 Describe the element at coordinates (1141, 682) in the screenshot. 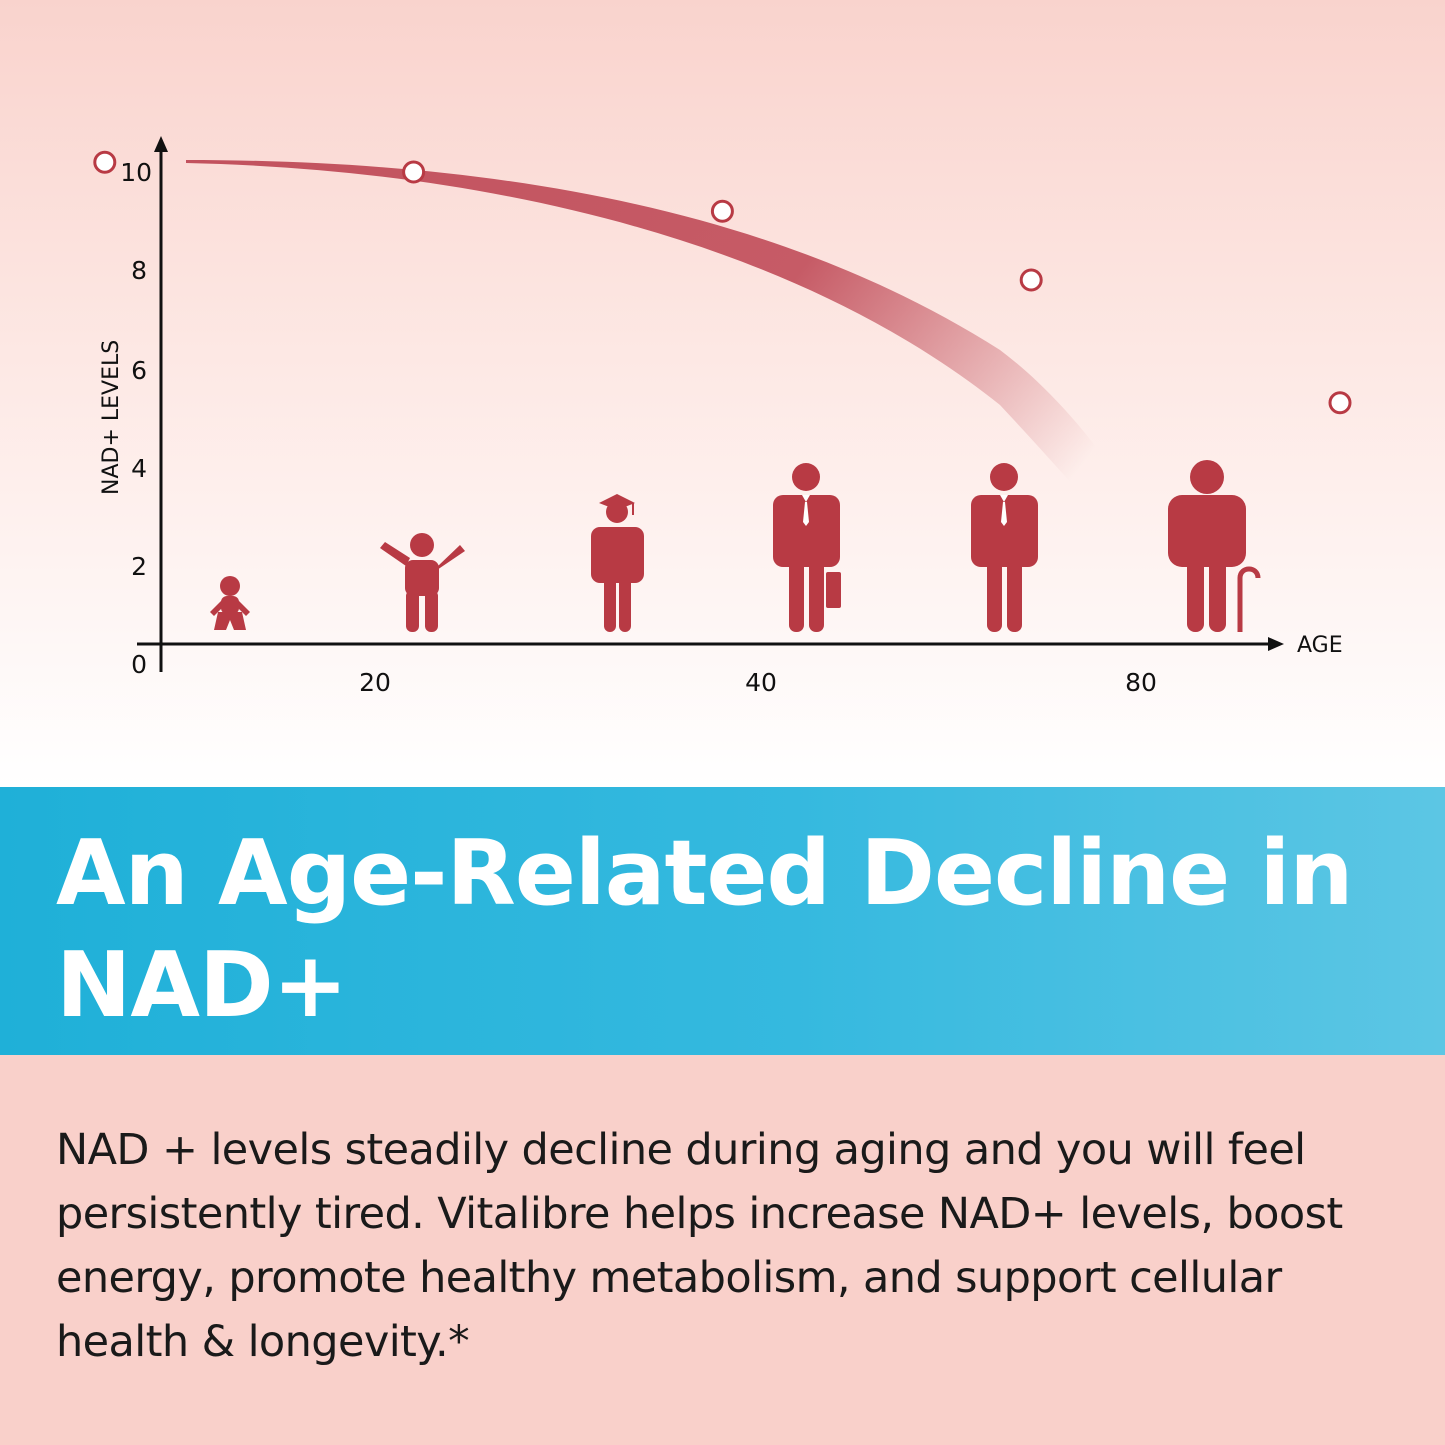

I see `x-tick-label: 80` at that location.